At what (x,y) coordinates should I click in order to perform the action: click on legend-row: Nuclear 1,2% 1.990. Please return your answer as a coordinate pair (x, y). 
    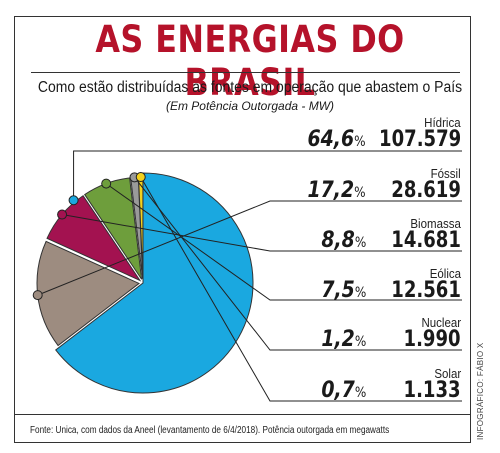
    Looking at the image, I should click on (385, 335).